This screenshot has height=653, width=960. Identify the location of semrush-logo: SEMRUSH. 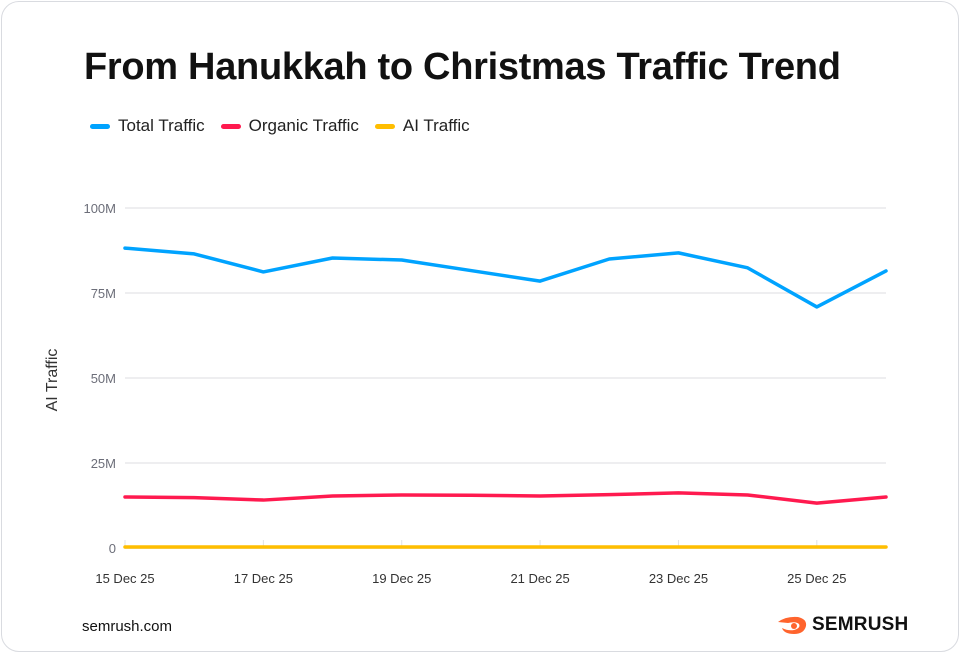
(842, 625).